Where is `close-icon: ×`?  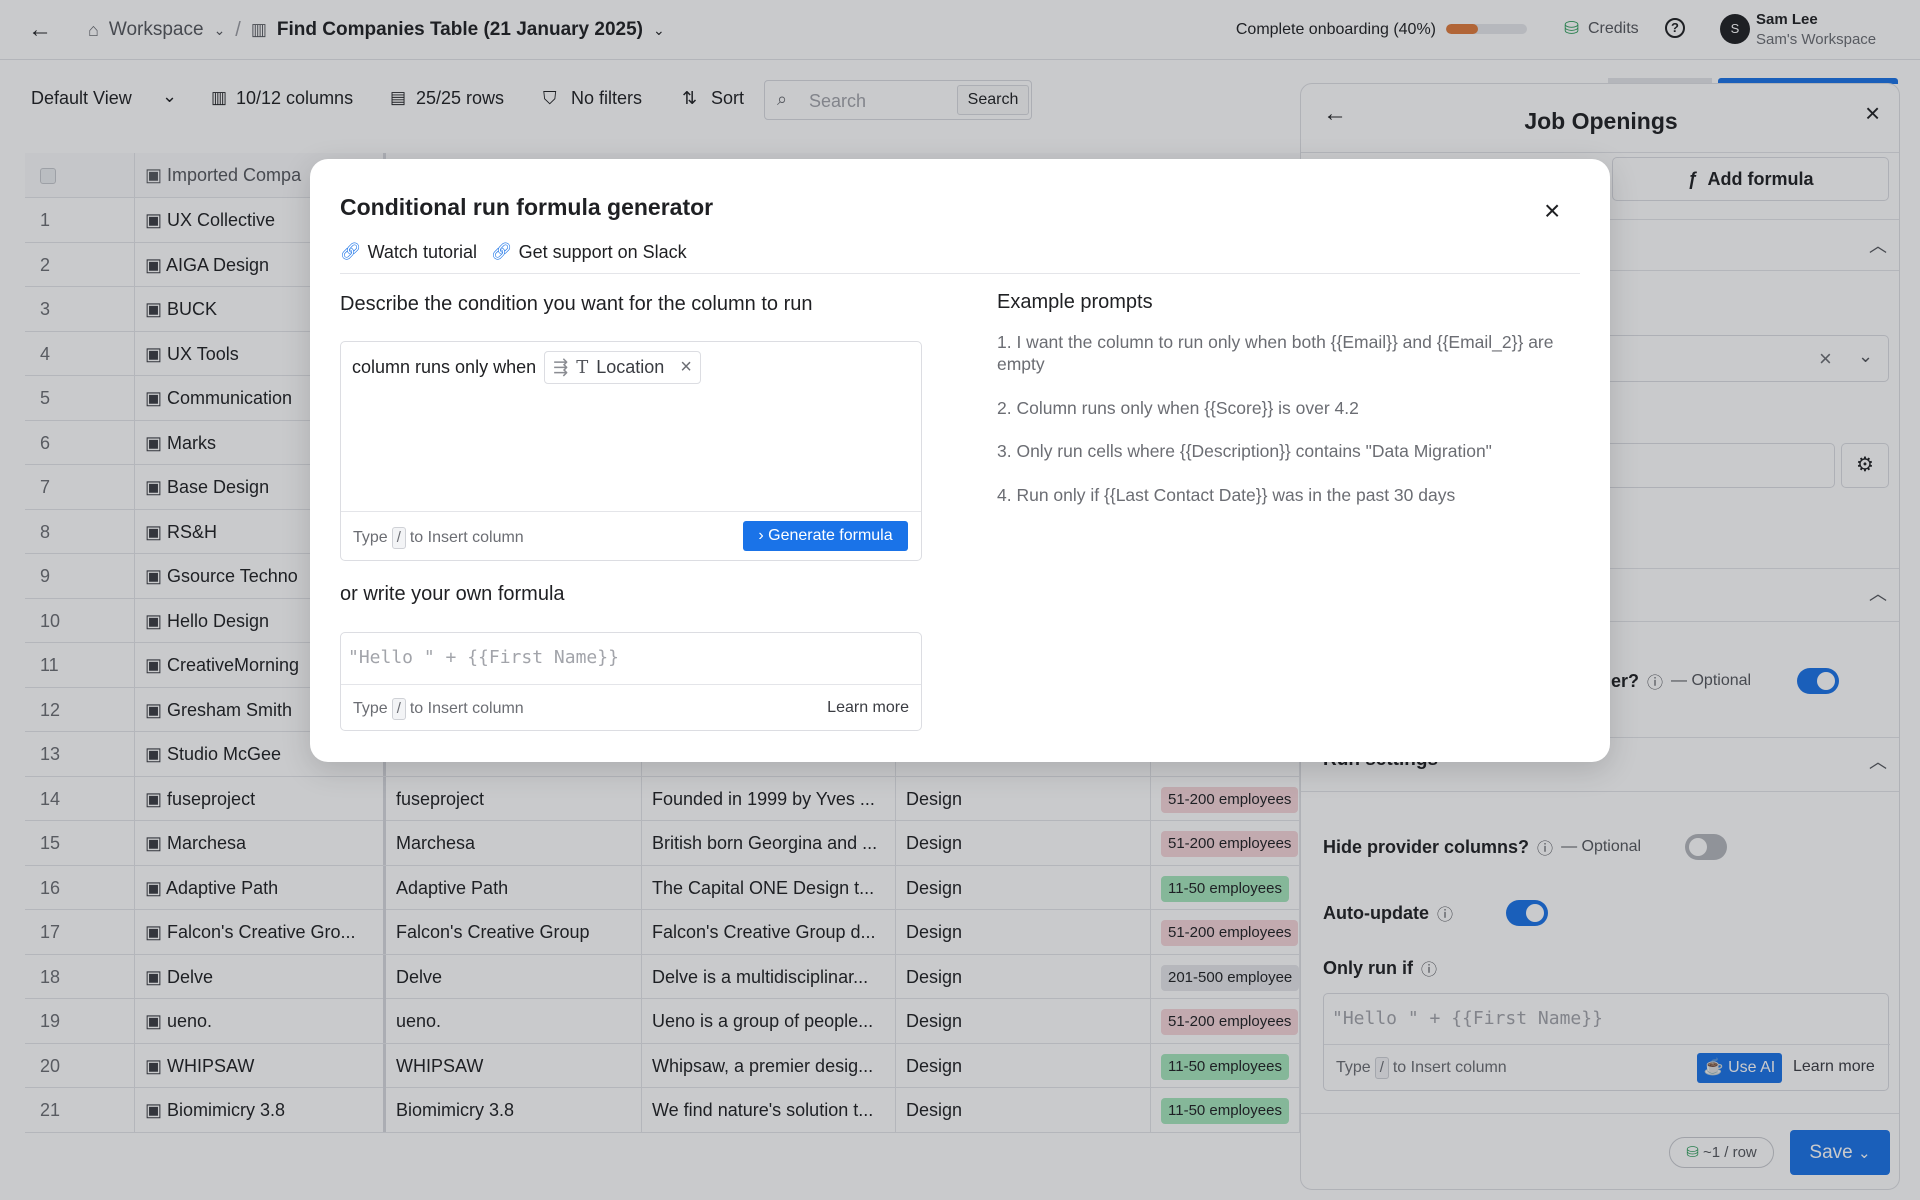 close-icon: × is located at coordinates (1873, 113).